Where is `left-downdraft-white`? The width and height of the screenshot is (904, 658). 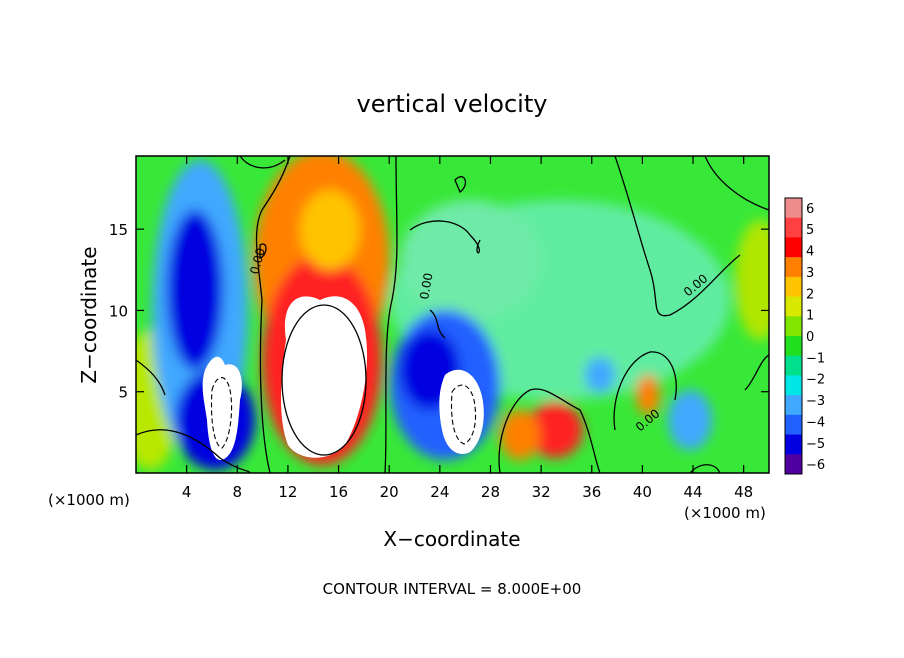
left-downdraft-white is located at coordinates (222, 408).